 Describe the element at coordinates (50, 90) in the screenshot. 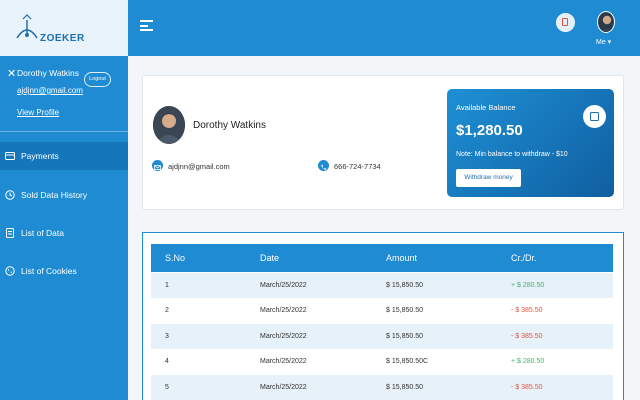

I see `sidebar-user-email: ajdjnn@gmail.com` at that location.